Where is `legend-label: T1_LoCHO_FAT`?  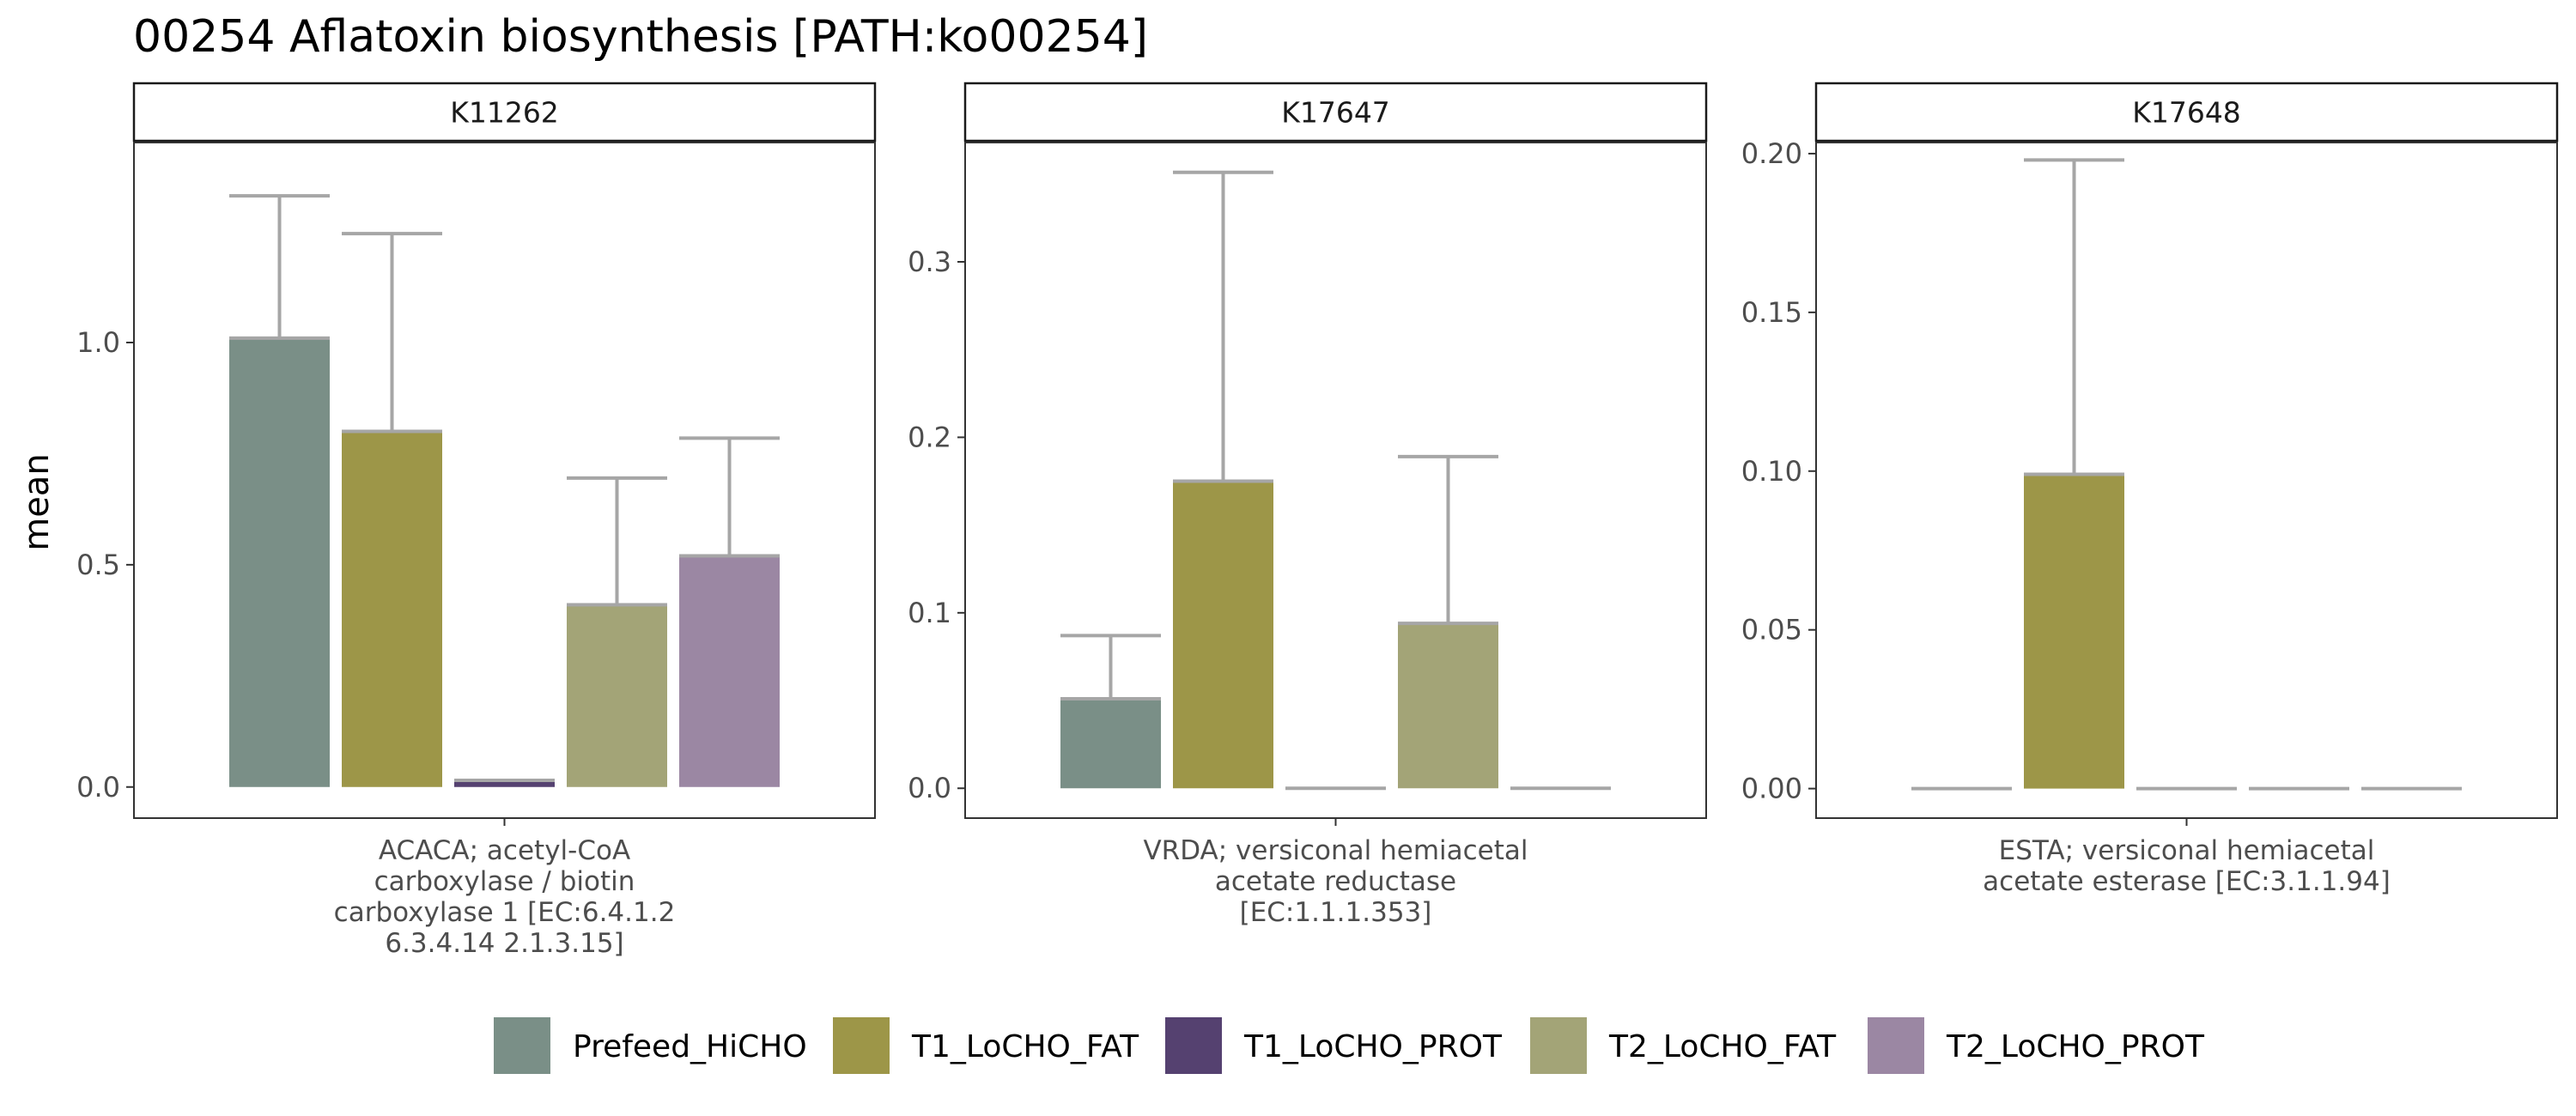 legend-label: T1_LoCHO_FAT is located at coordinates (1025, 1046).